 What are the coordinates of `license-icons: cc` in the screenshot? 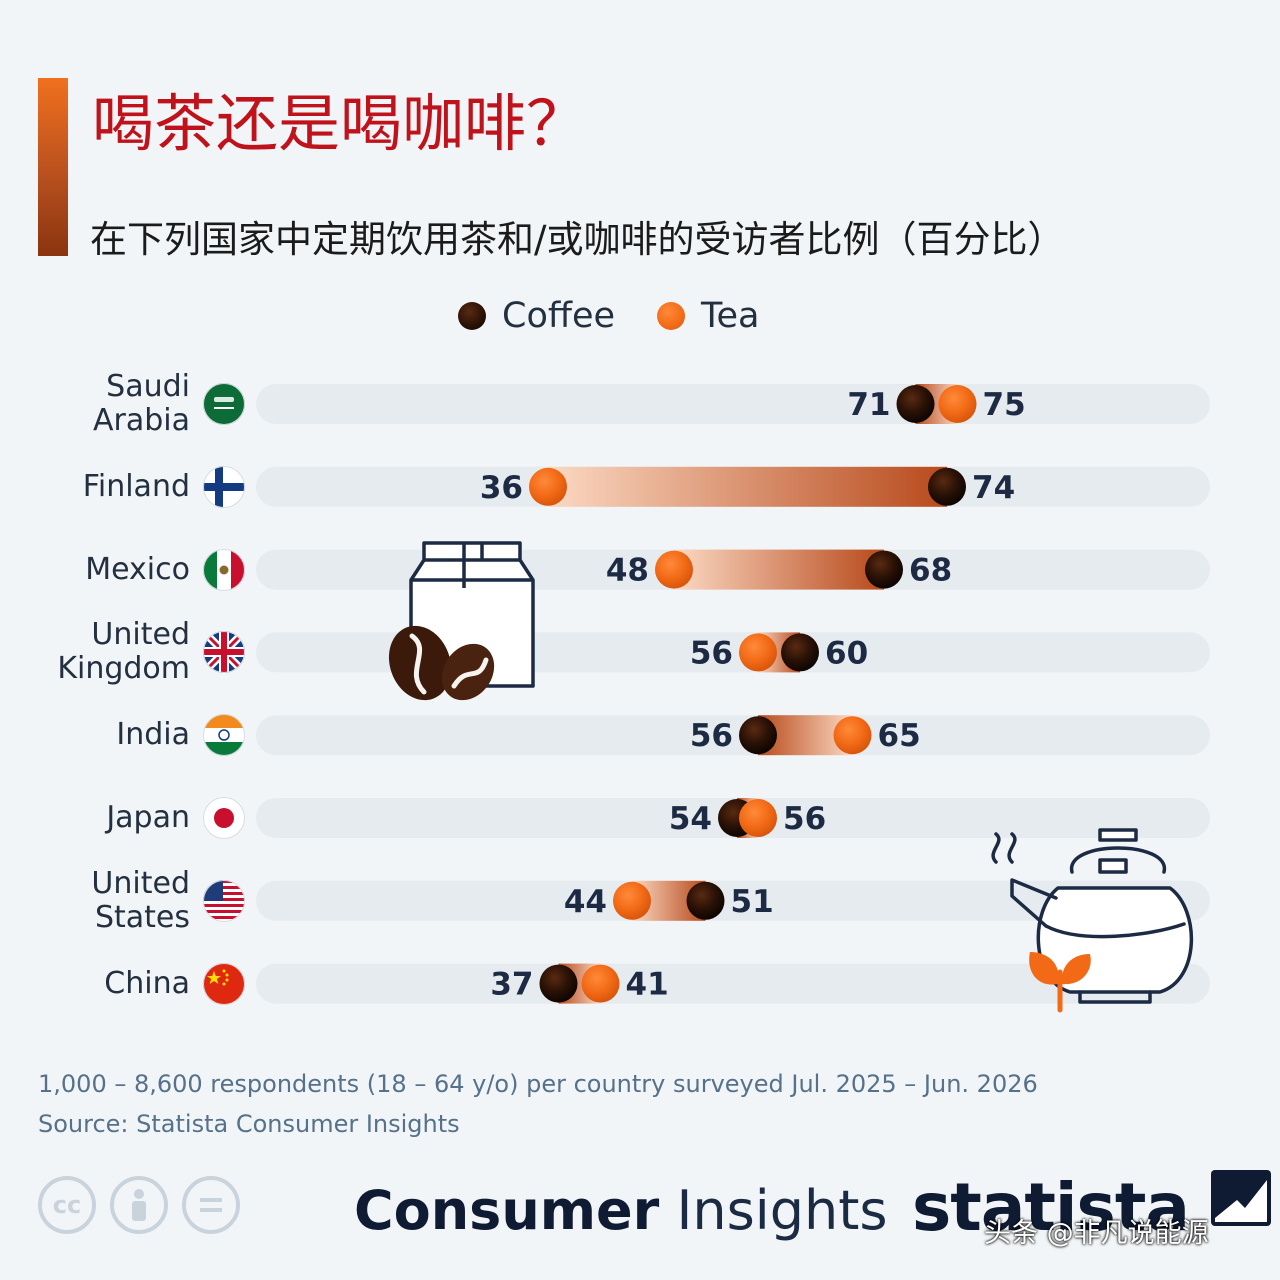 It's located at (146, 1205).